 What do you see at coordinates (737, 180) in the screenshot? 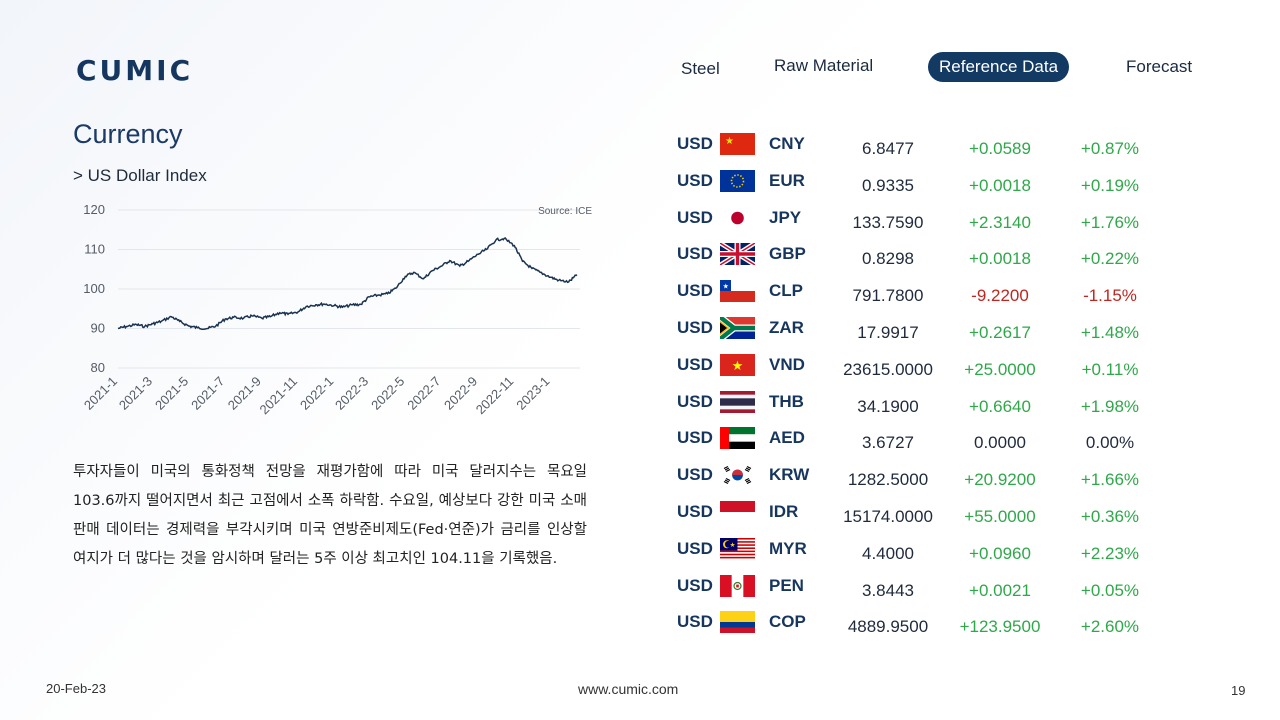
I see `eu-flag-icon` at bounding box center [737, 180].